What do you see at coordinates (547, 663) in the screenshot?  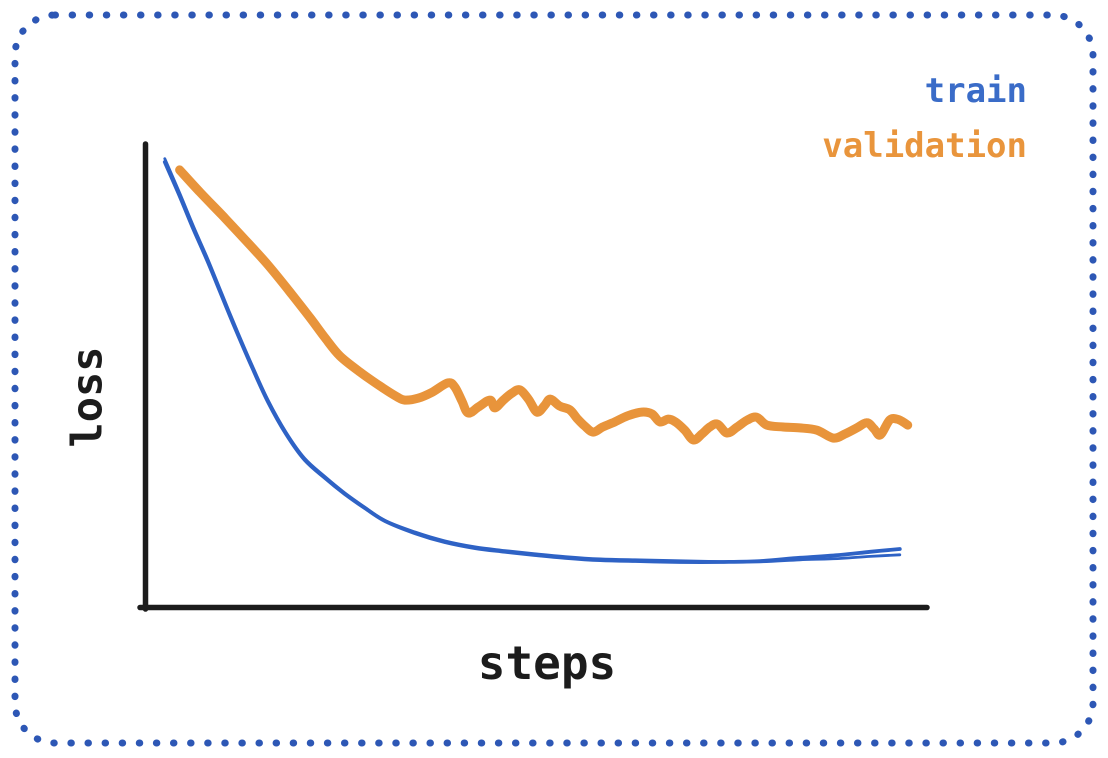 I see `x-axis-label: steps` at bounding box center [547, 663].